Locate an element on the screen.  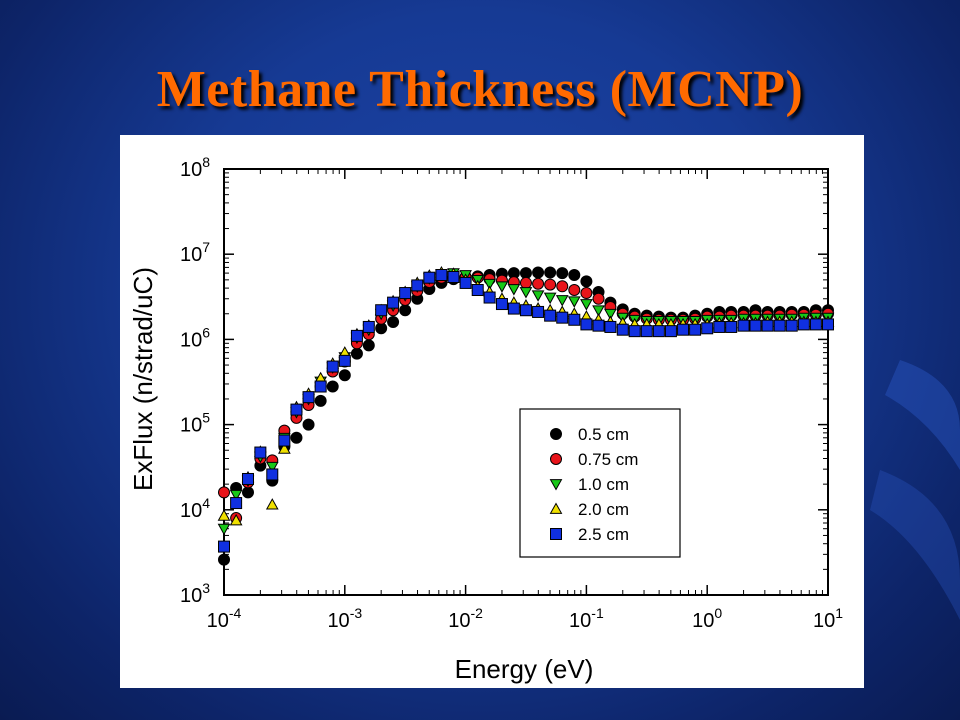
x-tick-label: 10¹ is located at coordinates (828, 618).